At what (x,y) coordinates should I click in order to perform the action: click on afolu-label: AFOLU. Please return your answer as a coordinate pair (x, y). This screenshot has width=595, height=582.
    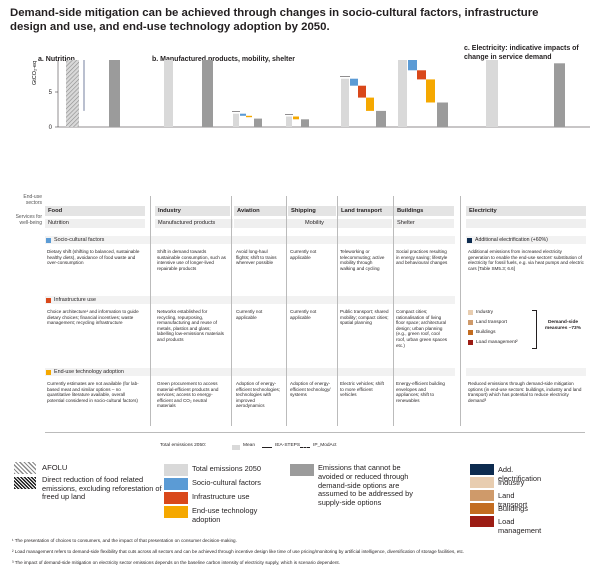
    Looking at the image, I should click on (55, 467).